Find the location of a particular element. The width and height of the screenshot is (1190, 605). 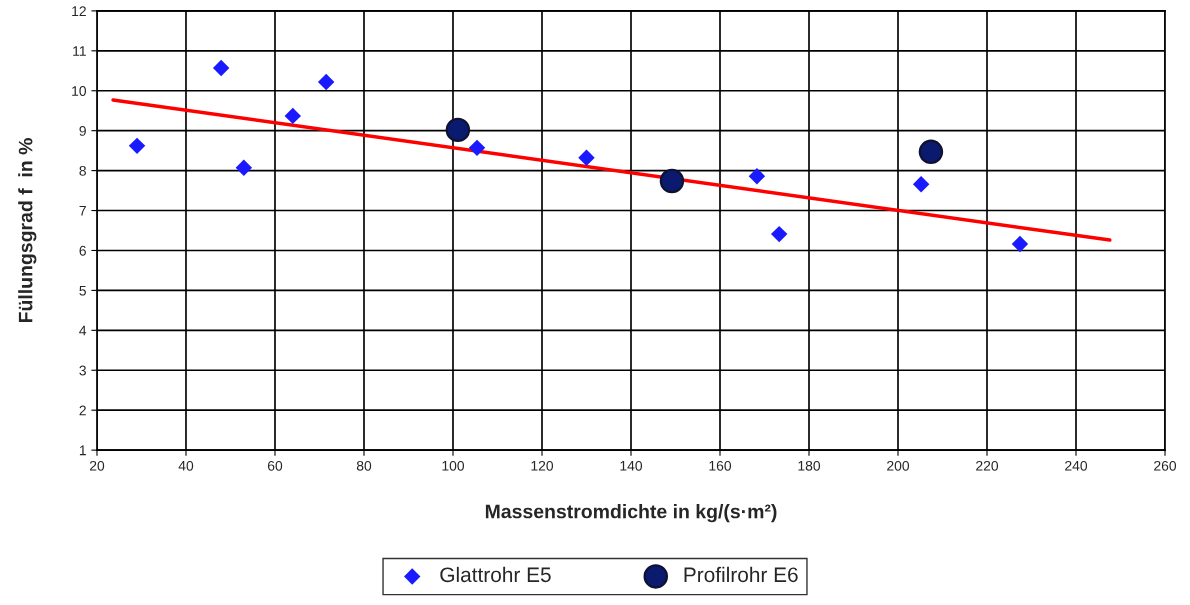

y-tick-label: 5 is located at coordinates (82, 290).